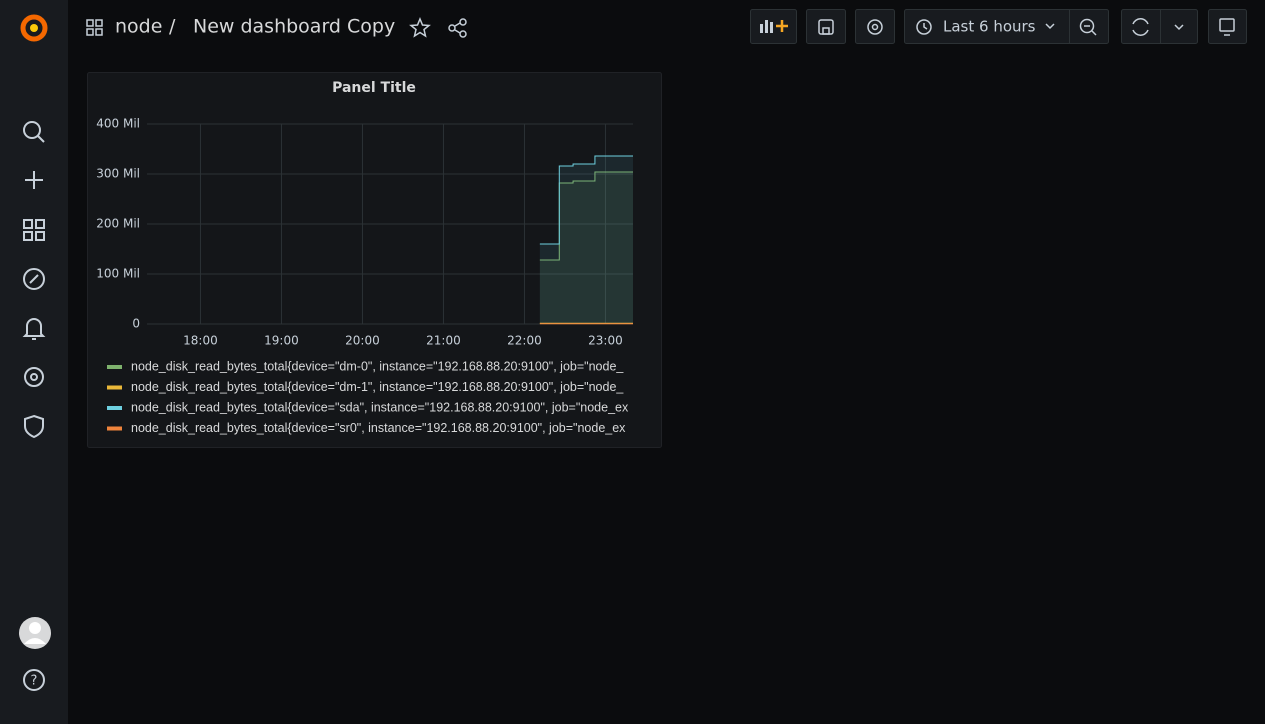  Describe the element at coordinates (136, 324) in the screenshot. I see `y-tick-label: 0` at that location.